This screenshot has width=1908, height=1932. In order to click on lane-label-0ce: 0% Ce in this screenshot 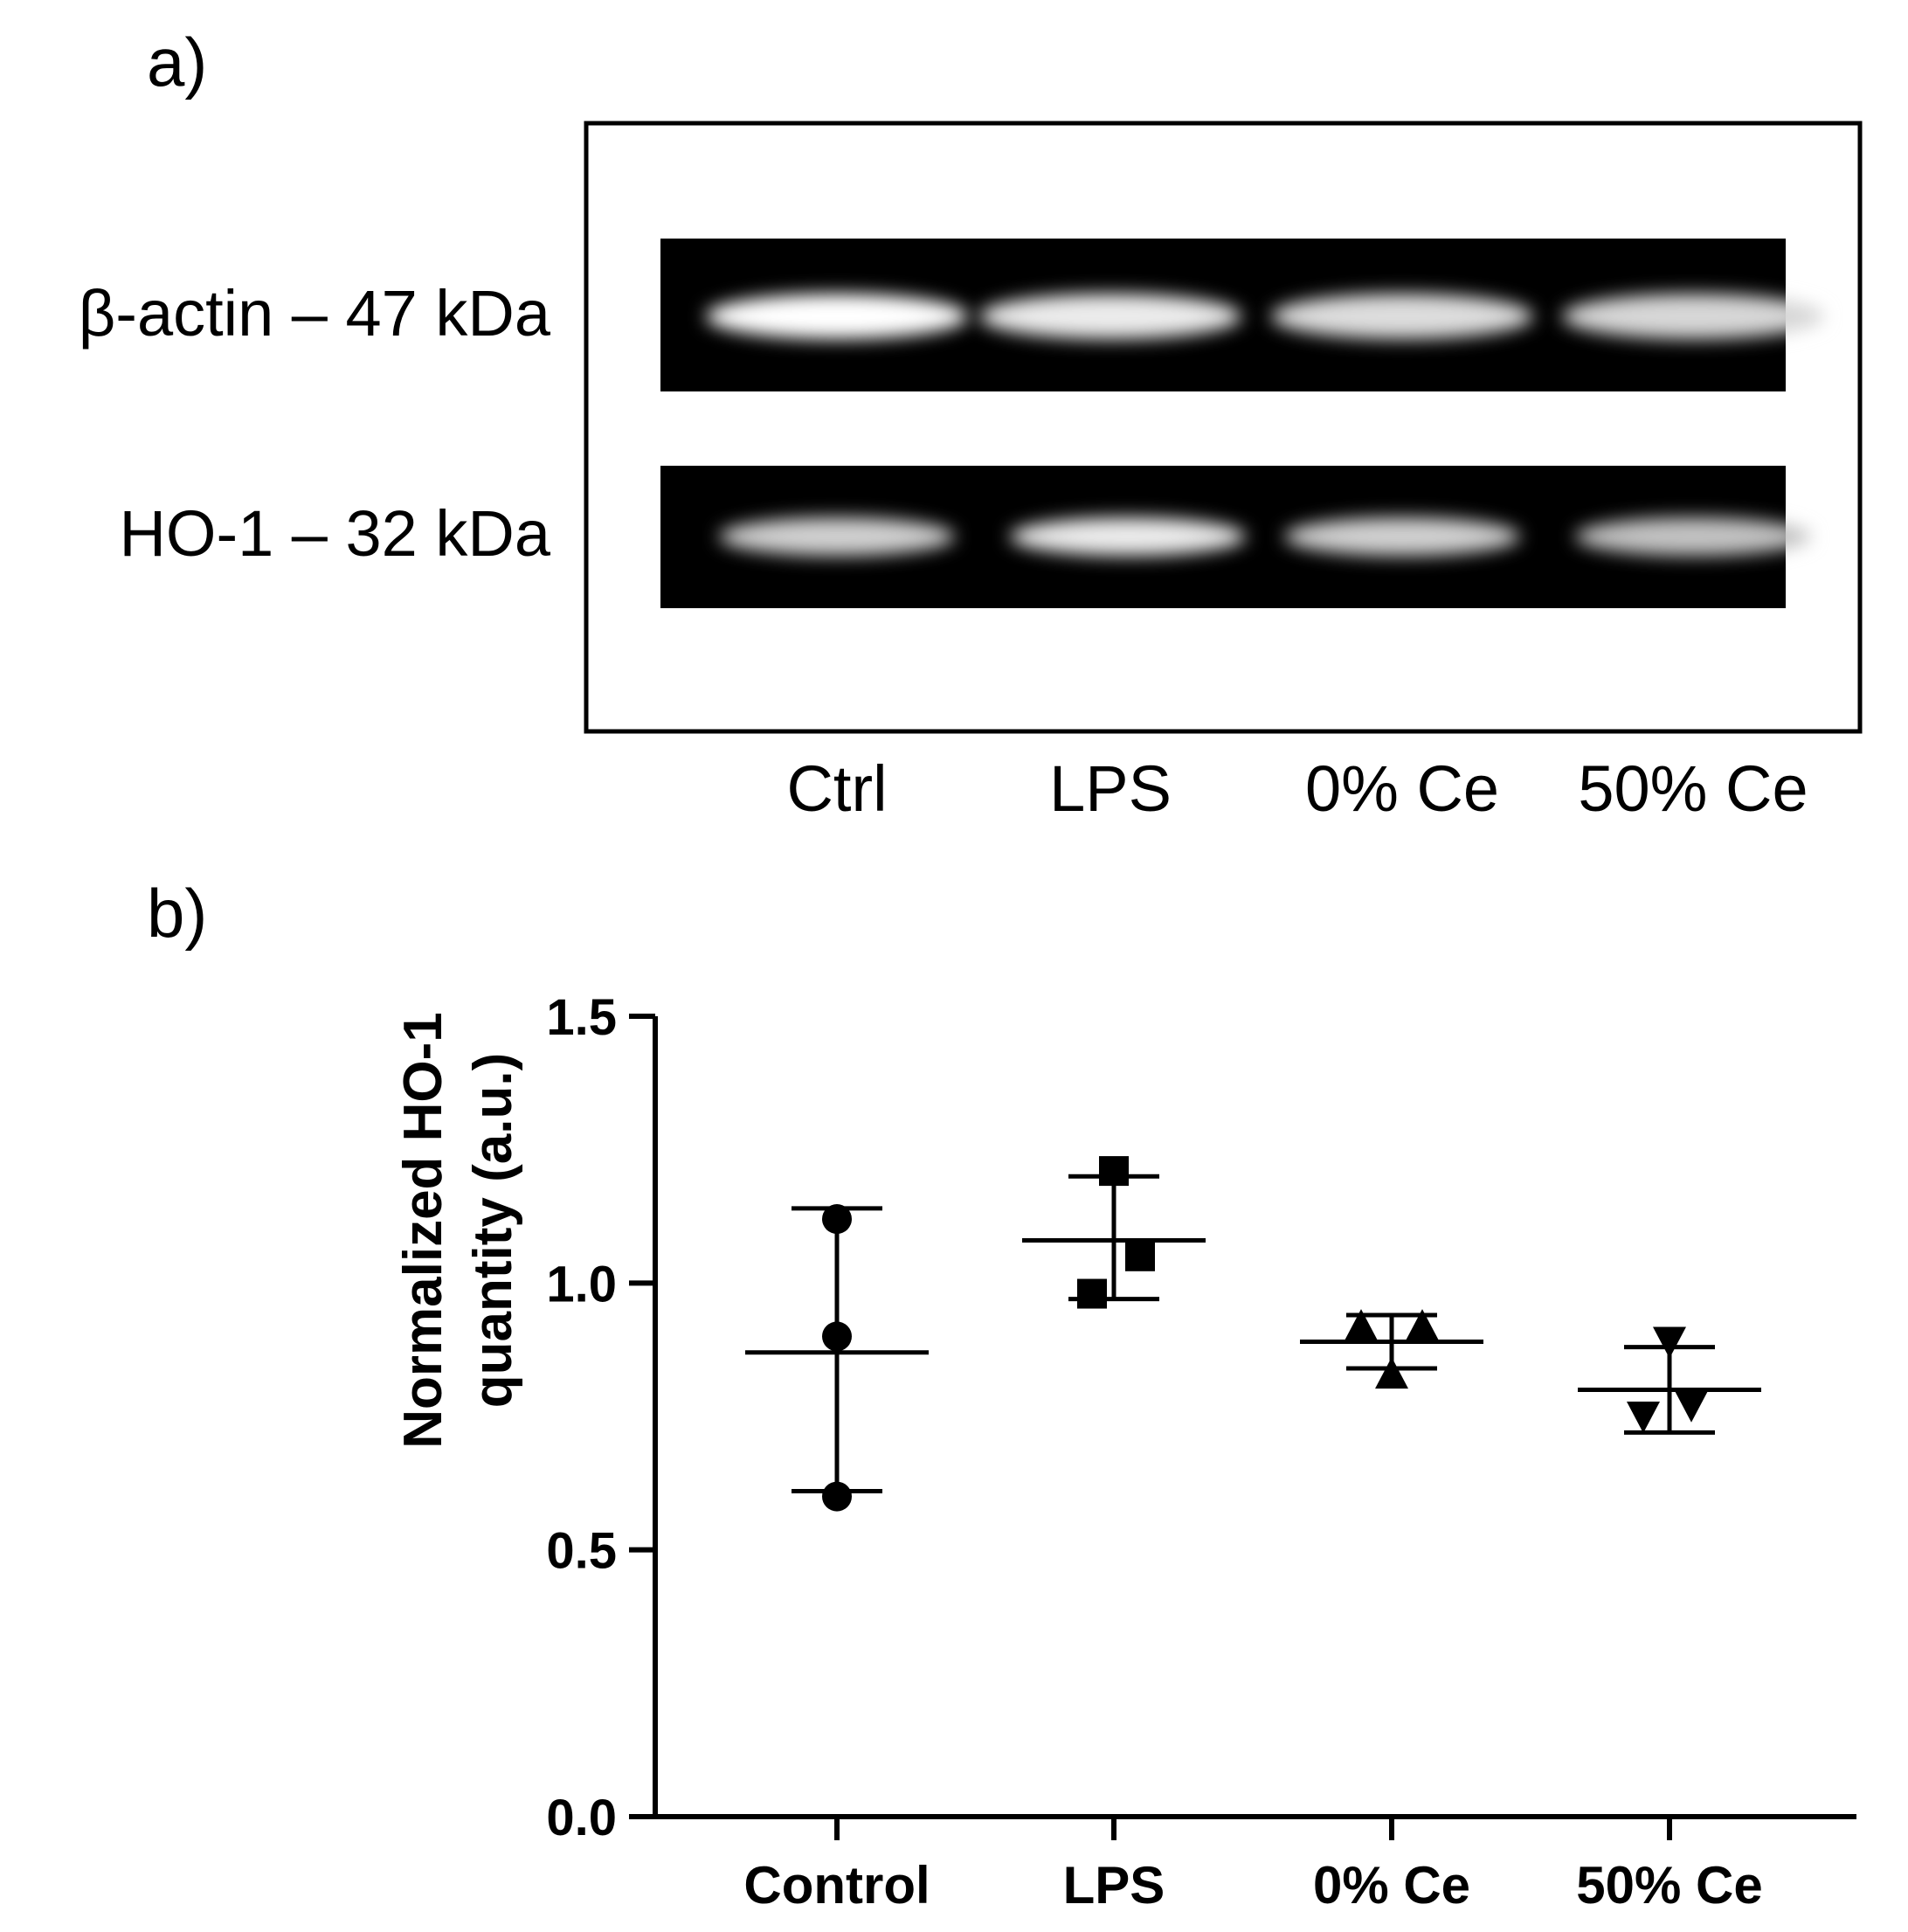, I will do `click(1402, 788)`.